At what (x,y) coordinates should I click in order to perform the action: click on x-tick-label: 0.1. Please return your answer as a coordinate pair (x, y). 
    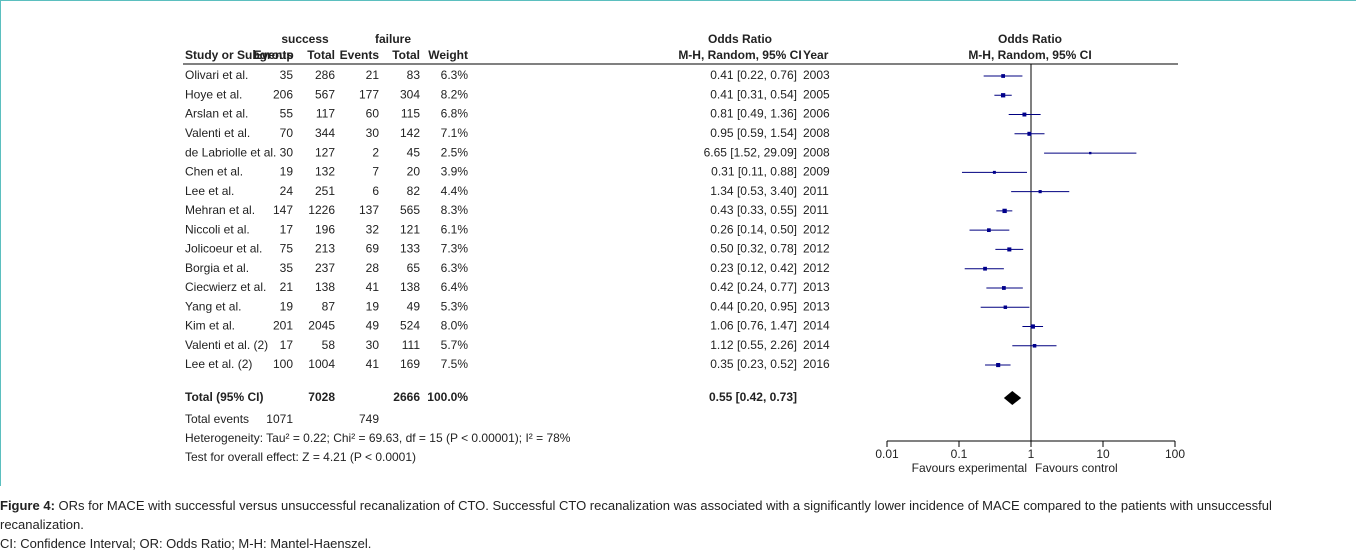
    Looking at the image, I should click on (959, 454).